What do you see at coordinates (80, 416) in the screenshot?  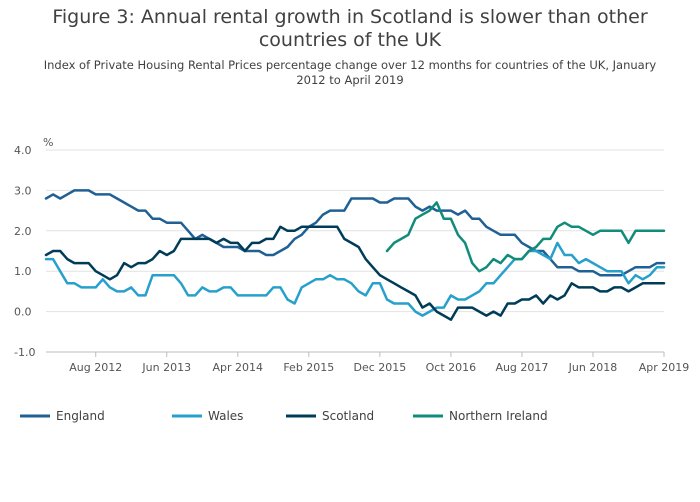 I see `legend-label: England` at bounding box center [80, 416].